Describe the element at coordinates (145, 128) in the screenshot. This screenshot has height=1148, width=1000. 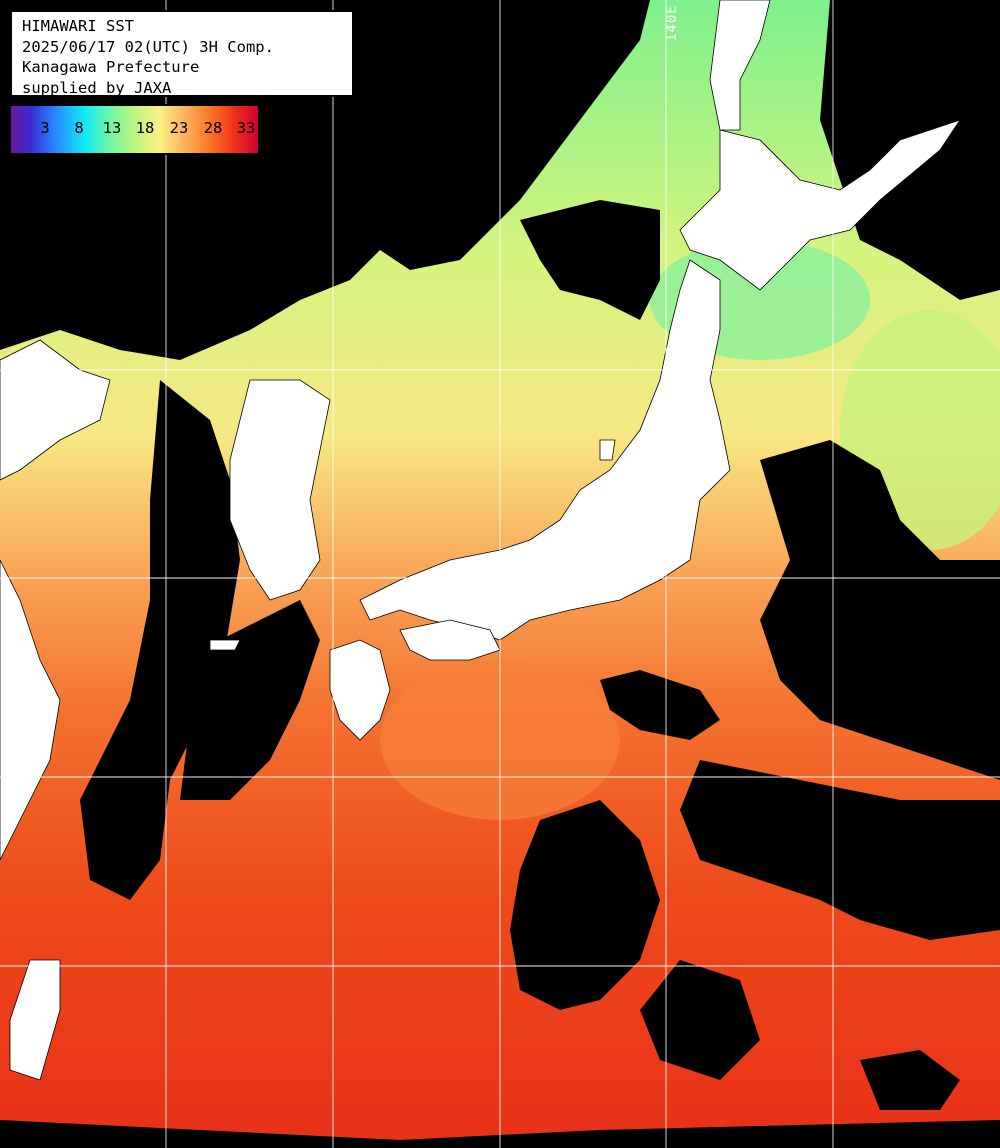
I see `colorbar-tick: 18` at that location.